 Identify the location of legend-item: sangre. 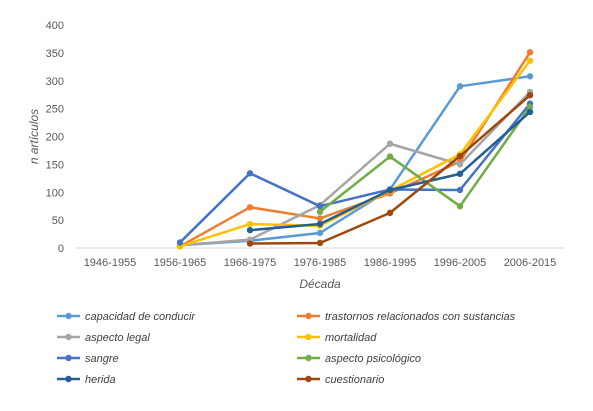
(88, 359).